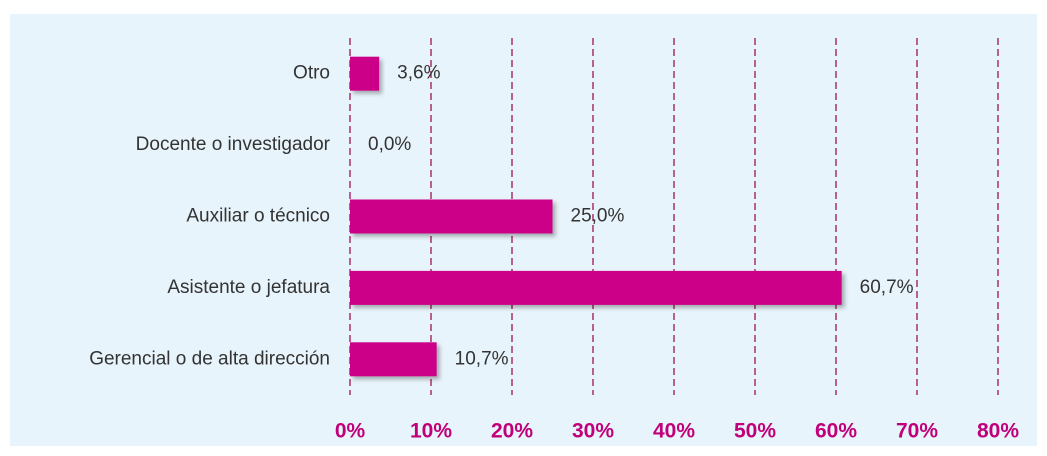 This screenshot has height=456, width=1047. What do you see at coordinates (311, 73) in the screenshot?
I see `y-tick-label: Otro` at bounding box center [311, 73].